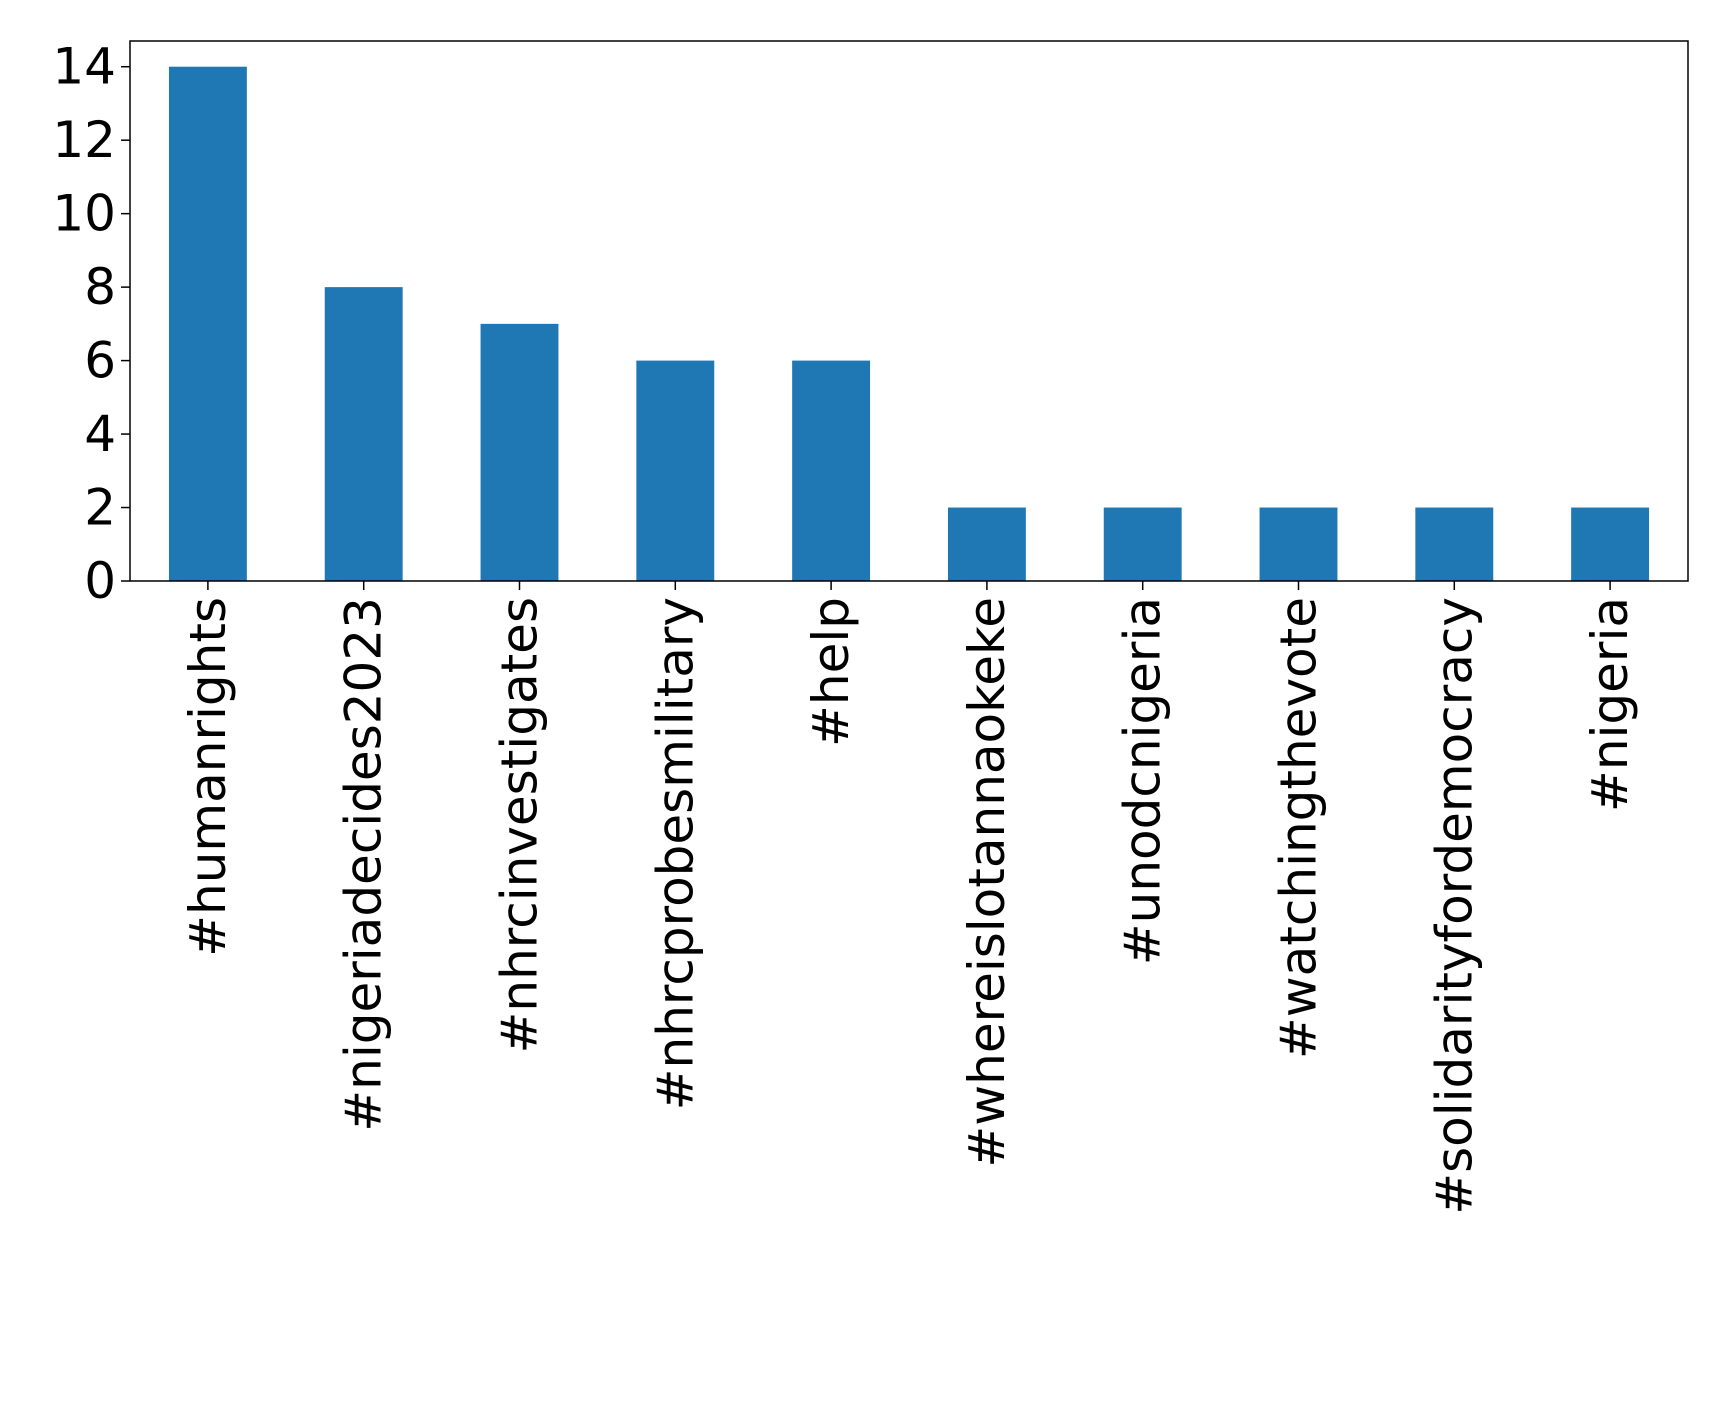 The image size is (1719, 1401). What do you see at coordinates (364, 864) in the screenshot?
I see `x-tick-label: #nigeriadecides2023` at bounding box center [364, 864].